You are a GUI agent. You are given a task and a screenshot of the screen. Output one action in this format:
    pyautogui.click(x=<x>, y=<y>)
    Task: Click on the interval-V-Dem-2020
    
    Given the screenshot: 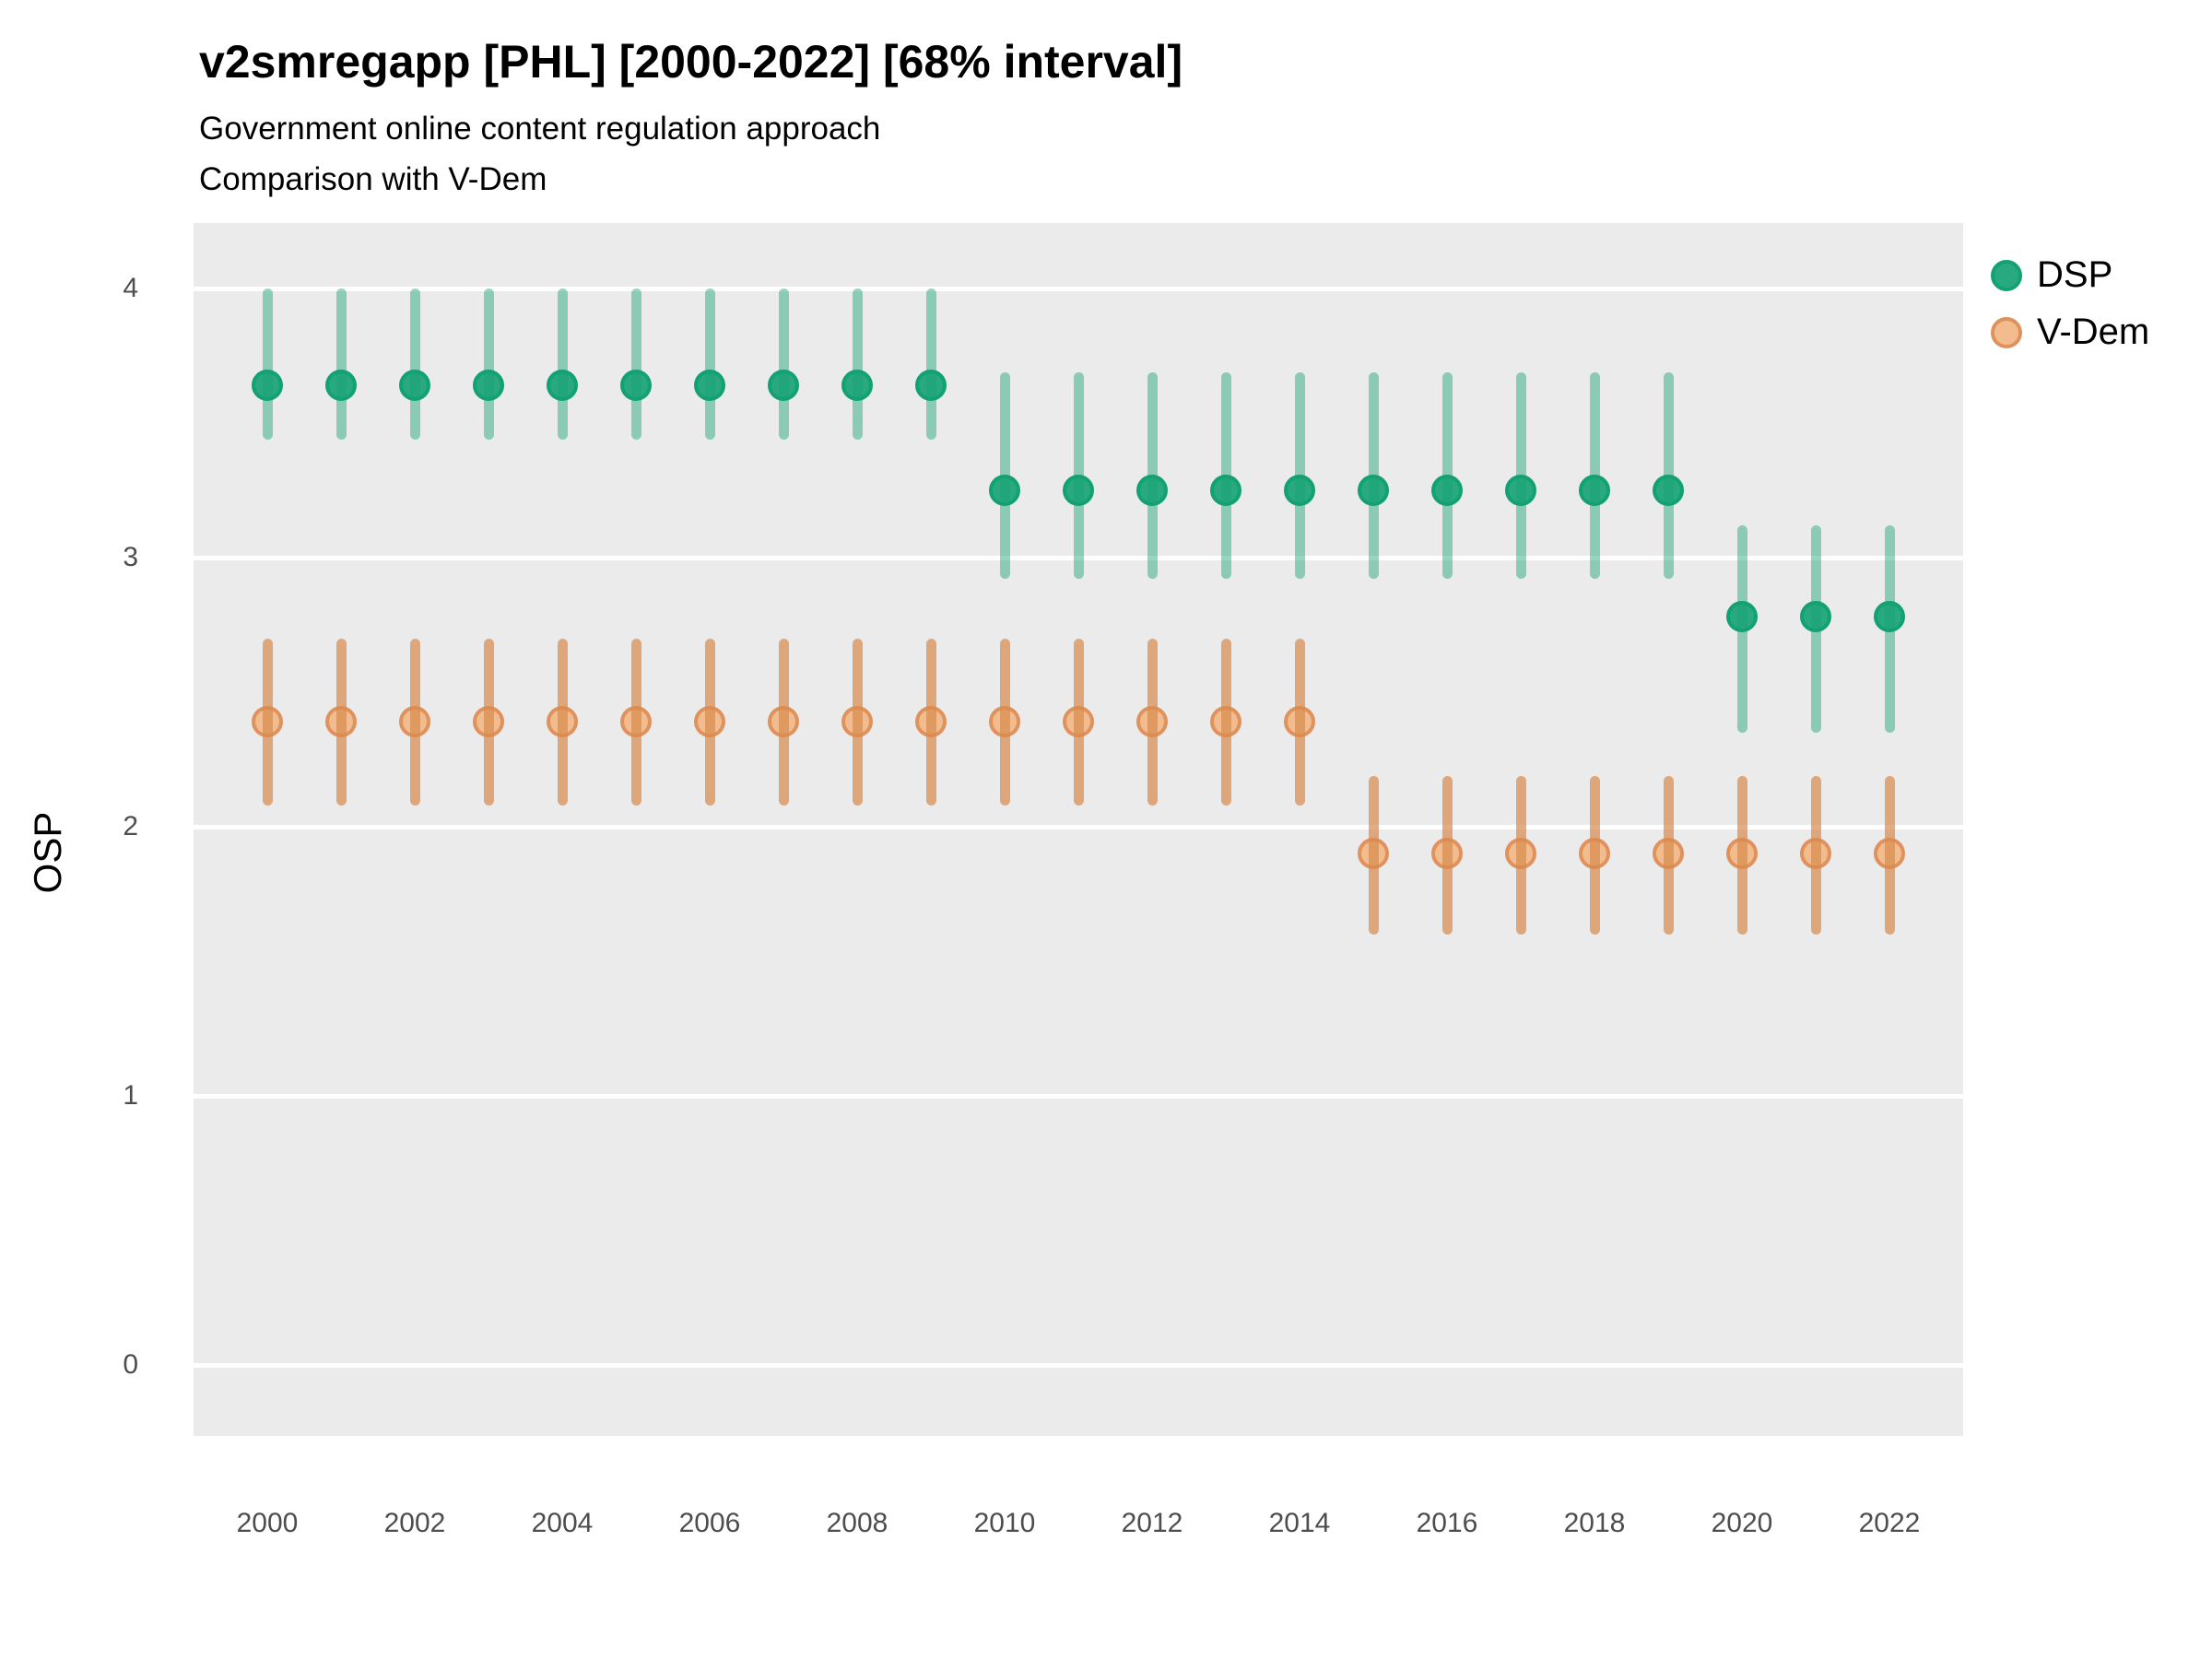 What is the action you would take?
    pyautogui.click(x=1741, y=855)
    